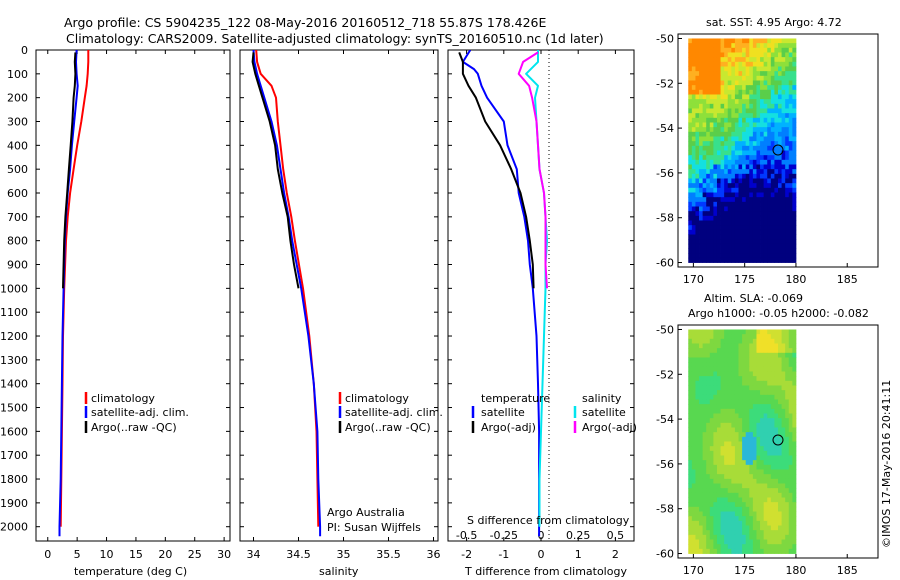 This screenshot has width=900, height=580. Describe the element at coordinates (24, 50) in the screenshot. I see `depth-tick-label: 0` at that location.